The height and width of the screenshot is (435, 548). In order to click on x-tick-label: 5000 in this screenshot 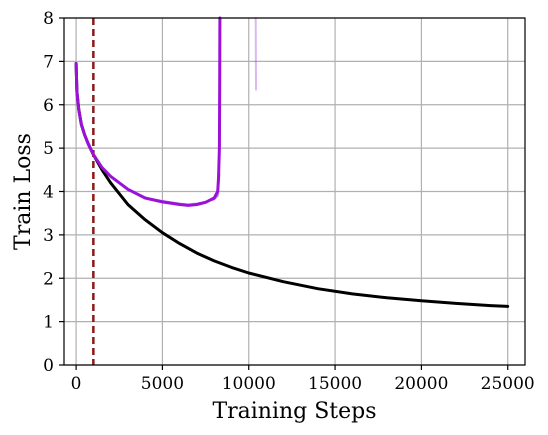, I will do `click(162, 384)`.